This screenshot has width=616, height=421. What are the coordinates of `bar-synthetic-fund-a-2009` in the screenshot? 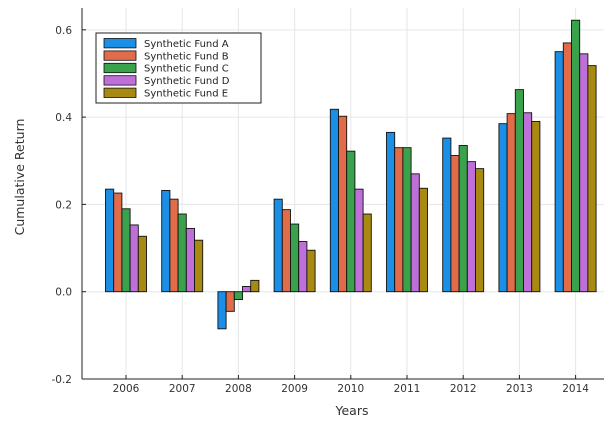 It's located at (278, 245).